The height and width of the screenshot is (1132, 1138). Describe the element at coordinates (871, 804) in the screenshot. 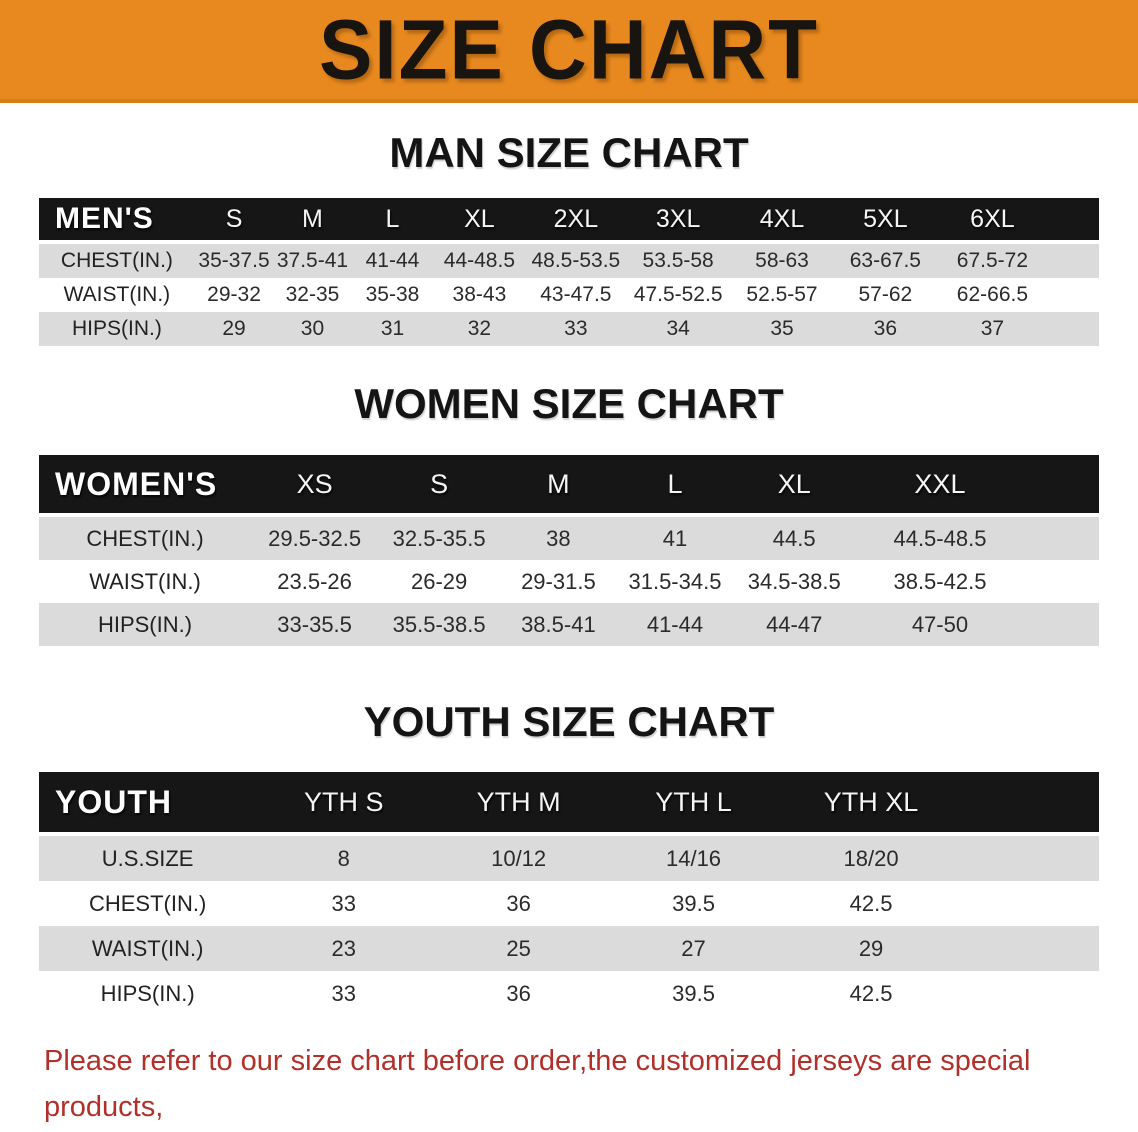

I see `column-header: YTH XL` at that location.